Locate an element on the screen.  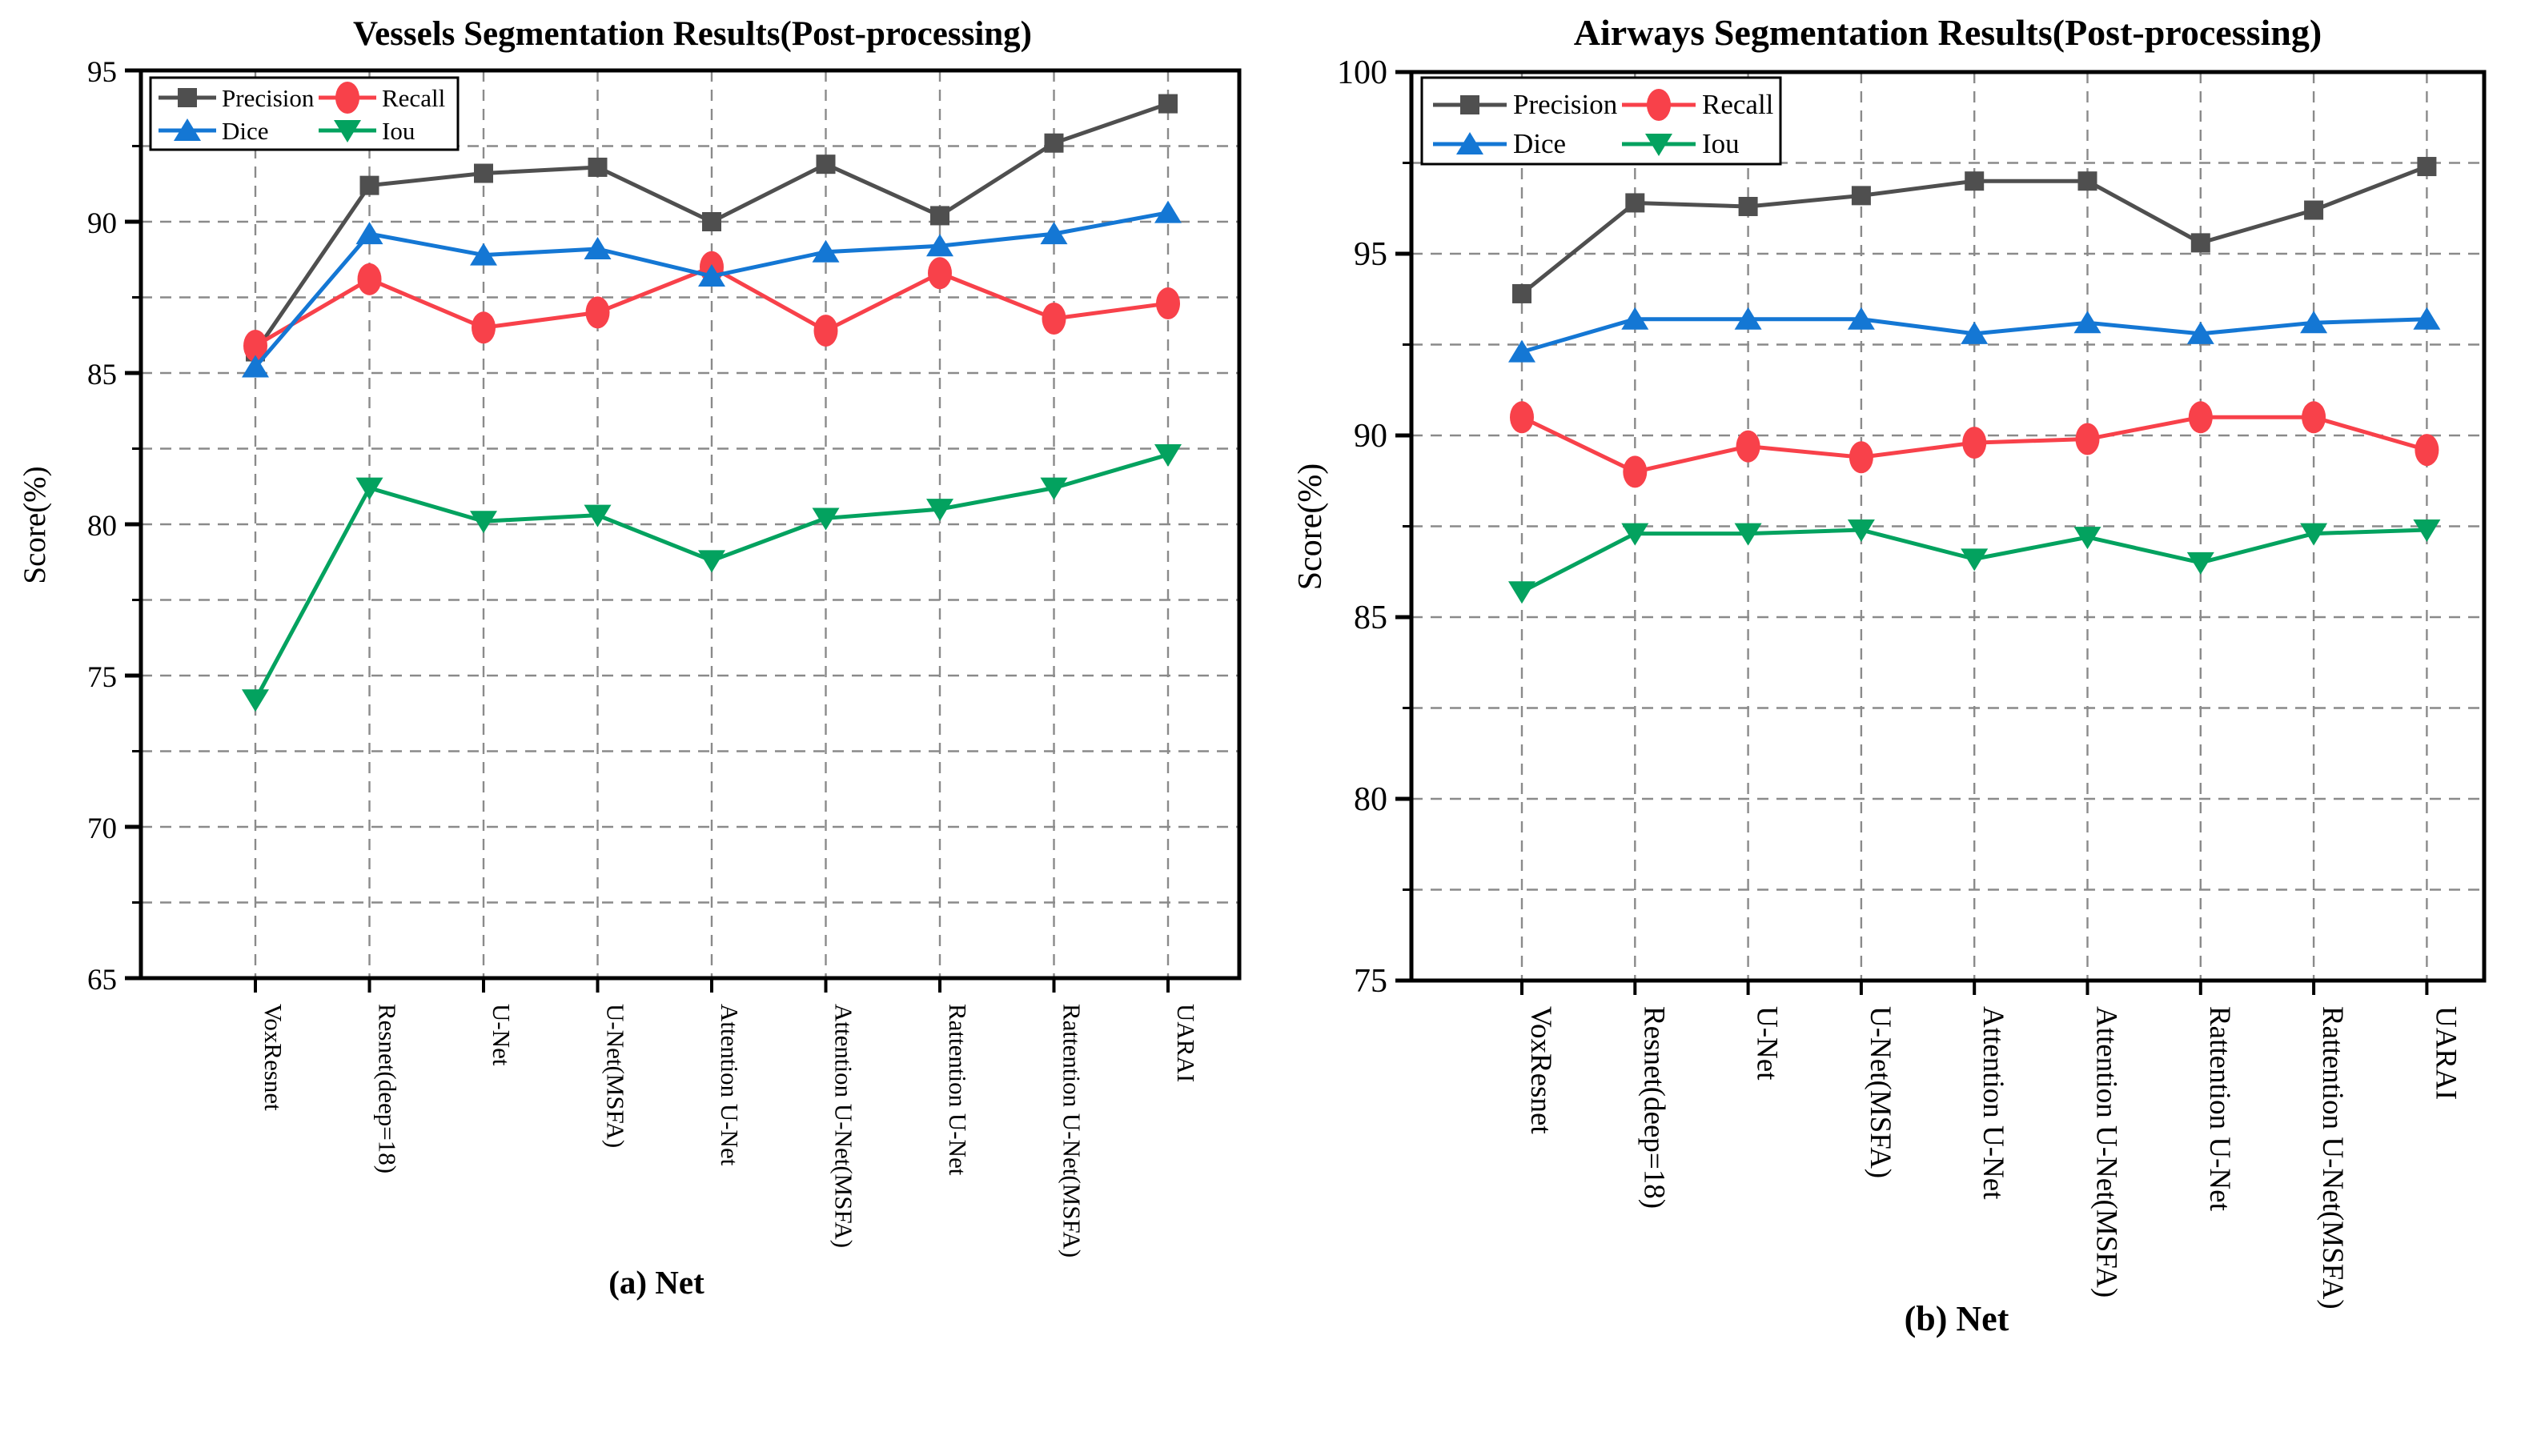
y-tick-label: 65 is located at coordinates (102, 981).